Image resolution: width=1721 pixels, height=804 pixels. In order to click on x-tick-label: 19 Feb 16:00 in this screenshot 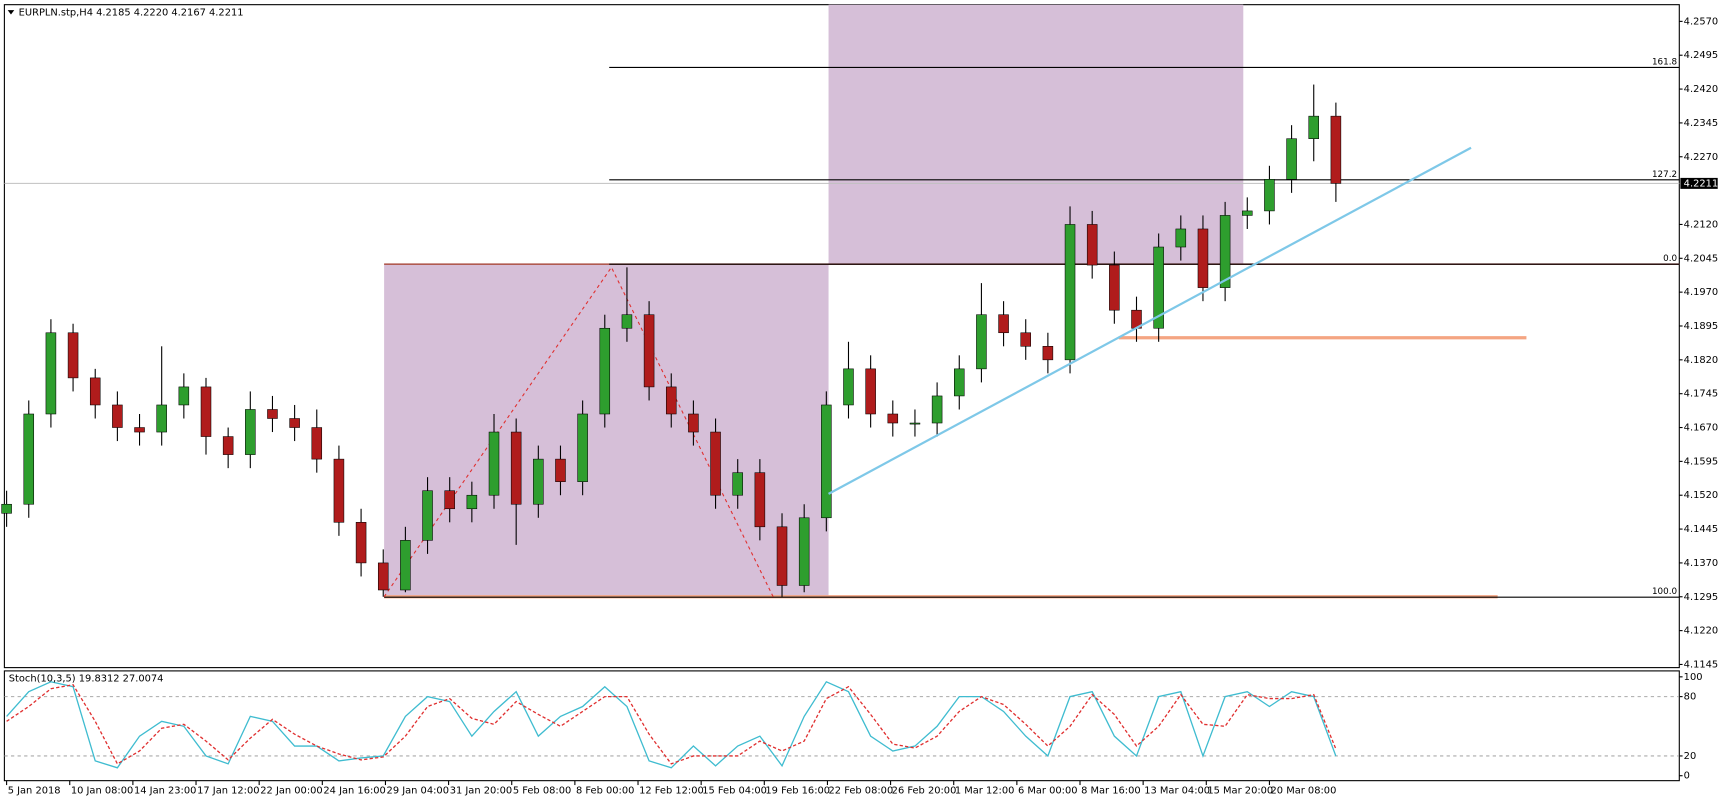, I will do `click(797, 791)`.